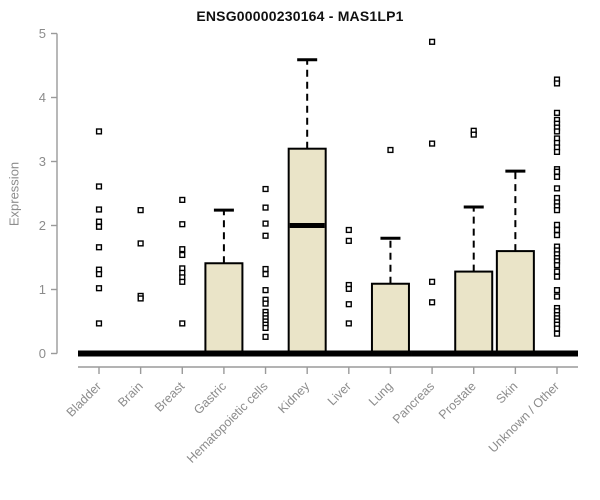 The height and width of the screenshot is (500, 600). Describe the element at coordinates (413, 402) in the screenshot. I see `category-label-pancreas: Pancreas` at that location.